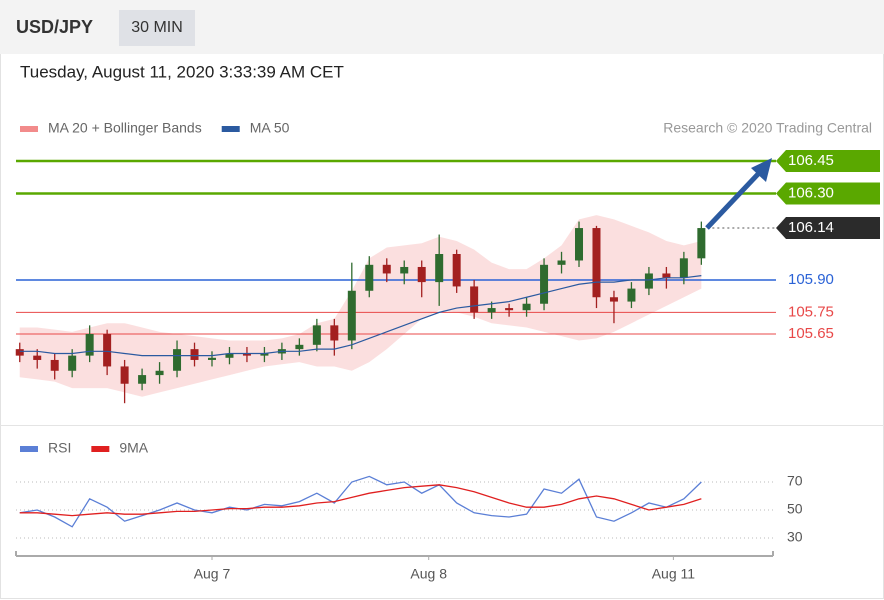  Describe the element at coordinates (59, 448) in the screenshot. I see `legend-label: RSI` at that location.